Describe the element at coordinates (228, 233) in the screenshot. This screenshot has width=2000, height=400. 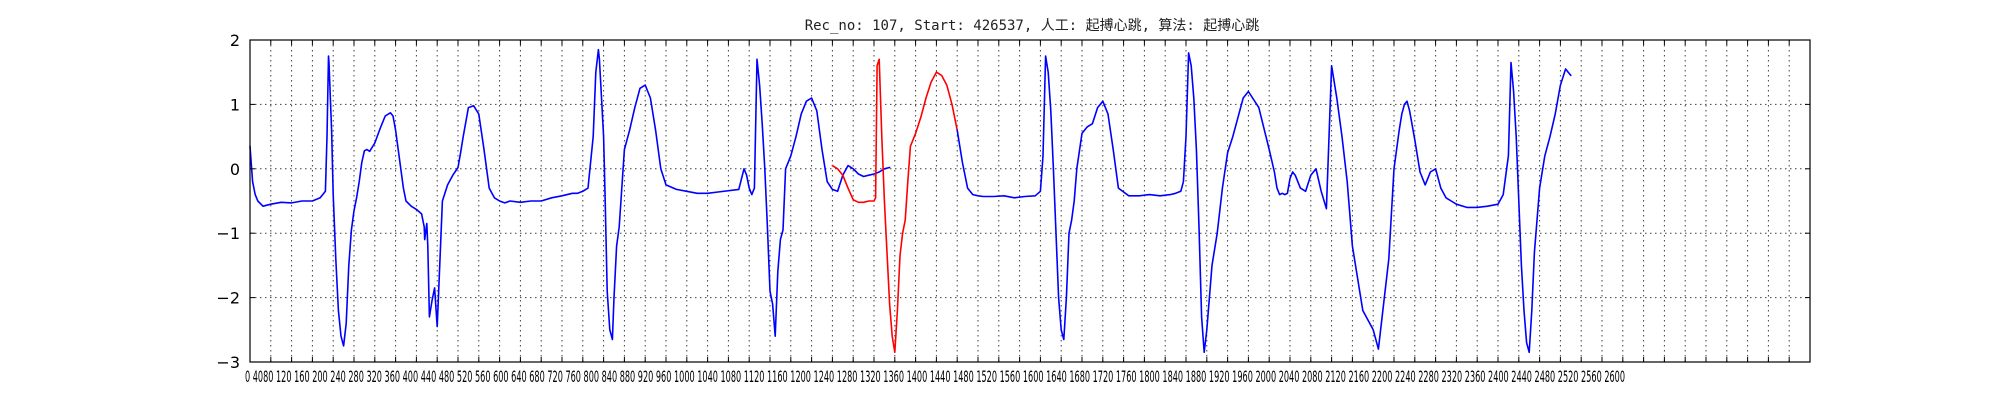
I see `y-tick-label: −1` at that location.